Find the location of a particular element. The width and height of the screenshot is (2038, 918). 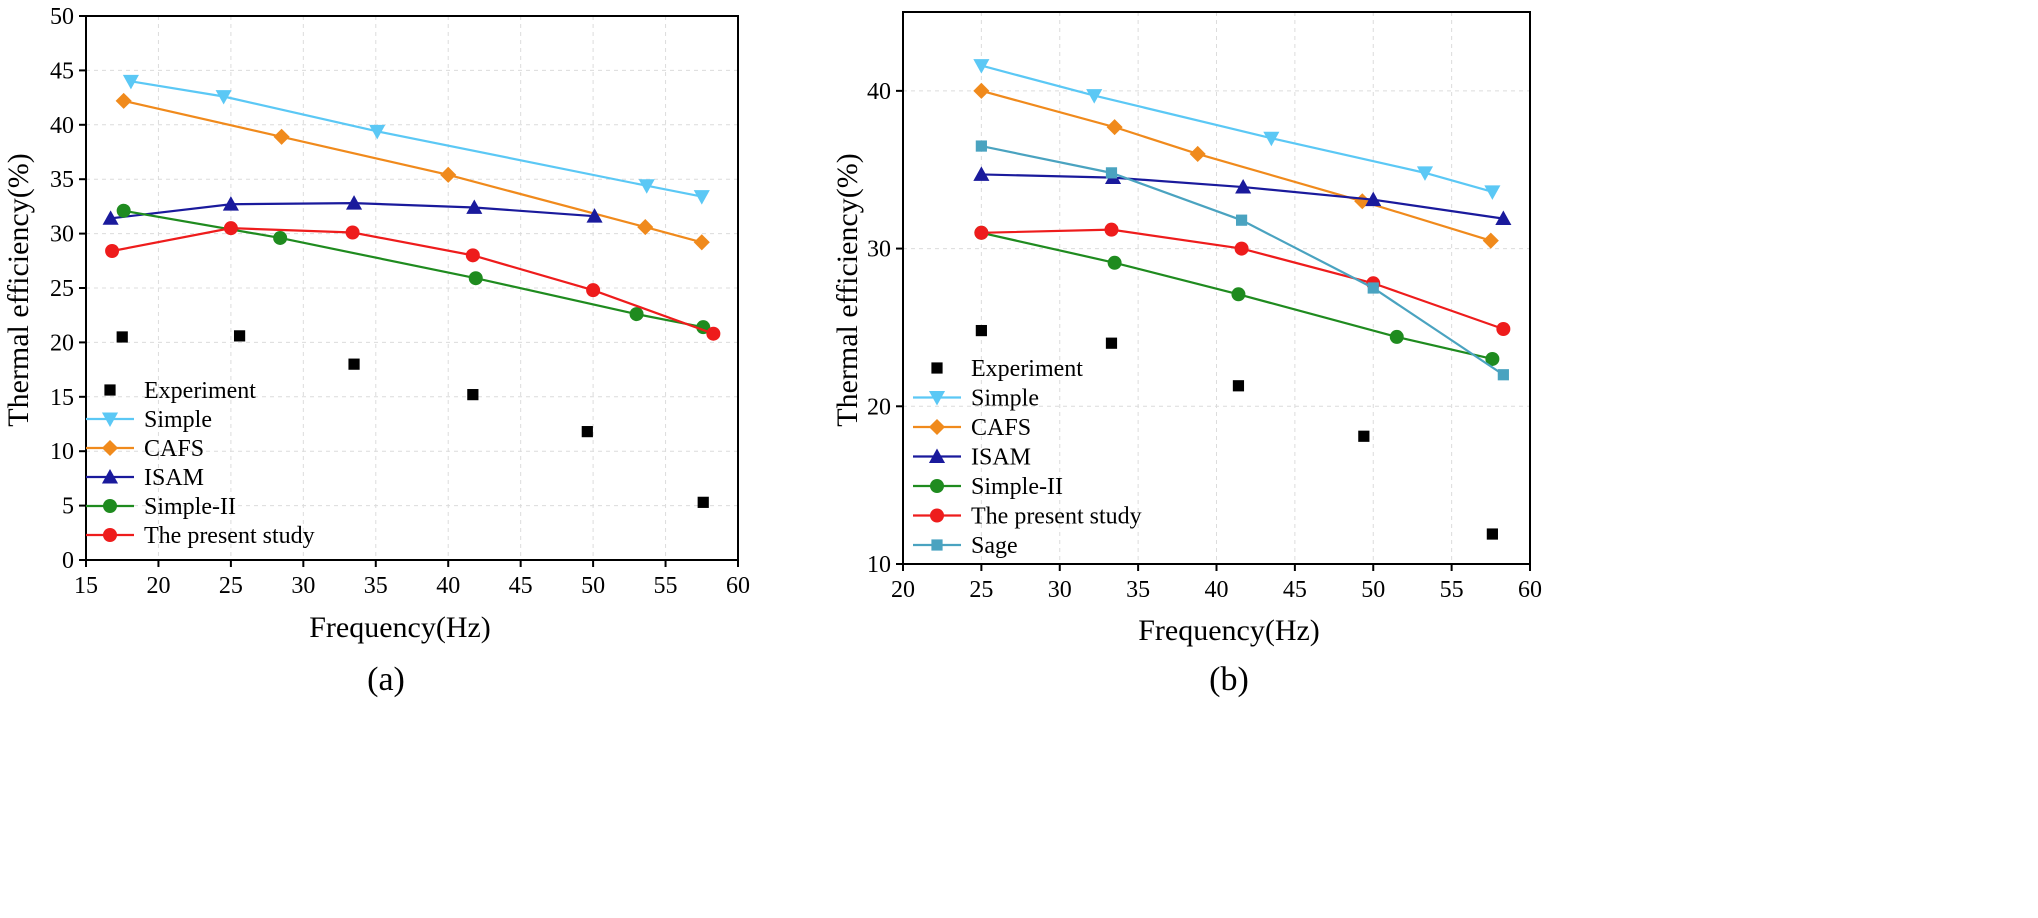

series-simple-ii is located at coordinates (413, 269).